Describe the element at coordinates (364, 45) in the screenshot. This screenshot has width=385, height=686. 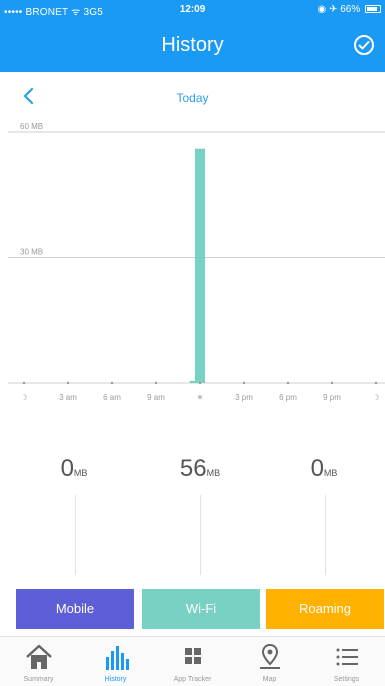
I see `clock-check-icon` at that location.